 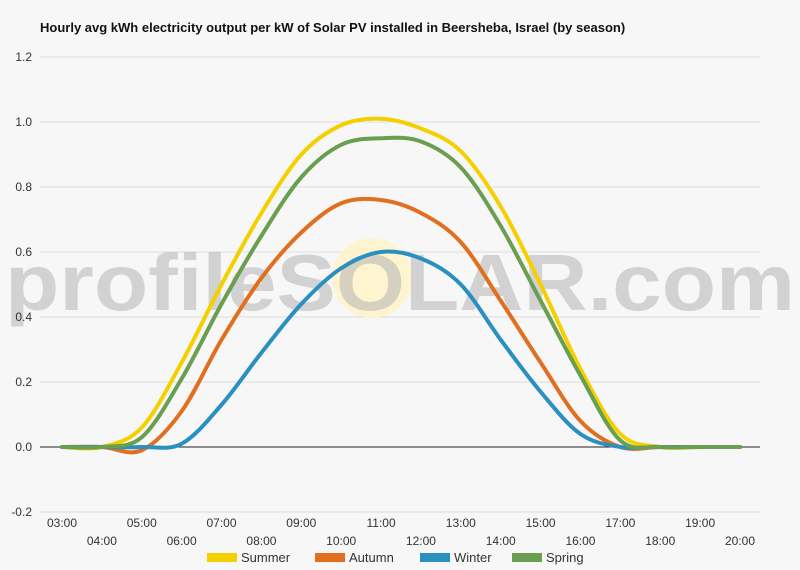 What do you see at coordinates (266, 557) in the screenshot?
I see `legend-label: Summer` at bounding box center [266, 557].